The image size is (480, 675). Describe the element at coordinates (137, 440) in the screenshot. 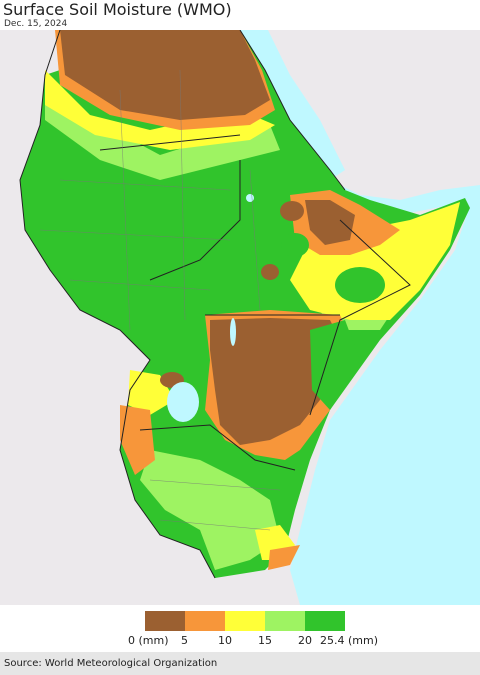

I see `orange-west` at that location.